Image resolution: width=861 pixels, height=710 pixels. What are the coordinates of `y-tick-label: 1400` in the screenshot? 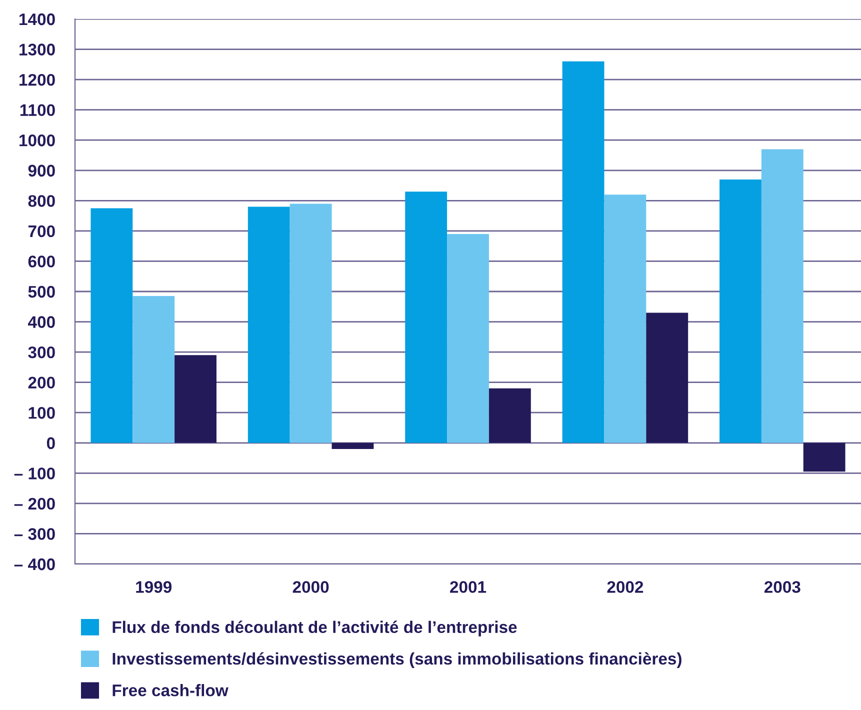 It's located at (37, 19).